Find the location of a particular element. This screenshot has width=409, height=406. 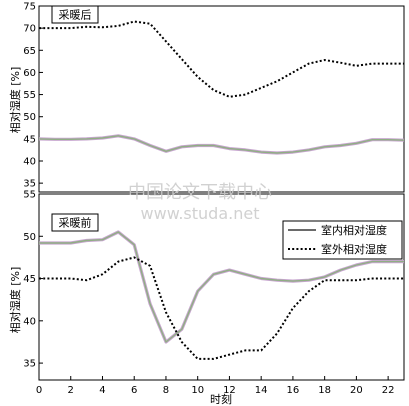

after-heating-title: 采暖后 is located at coordinates (75, 15).